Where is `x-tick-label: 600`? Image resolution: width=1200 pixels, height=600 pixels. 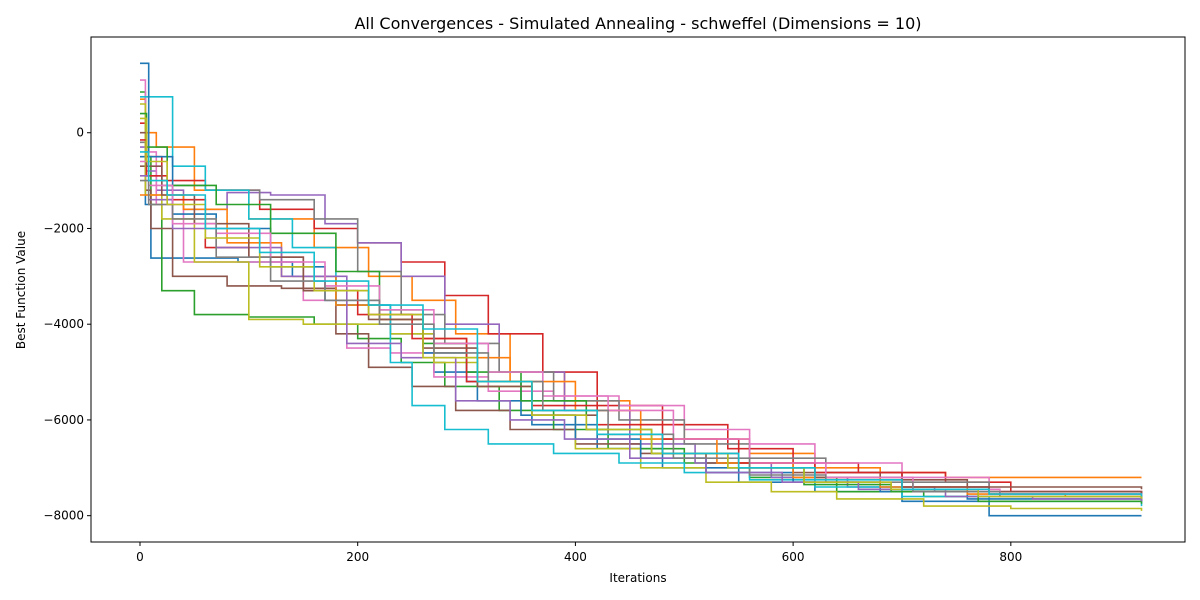 x-tick-label: 600 is located at coordinates (793, 557).